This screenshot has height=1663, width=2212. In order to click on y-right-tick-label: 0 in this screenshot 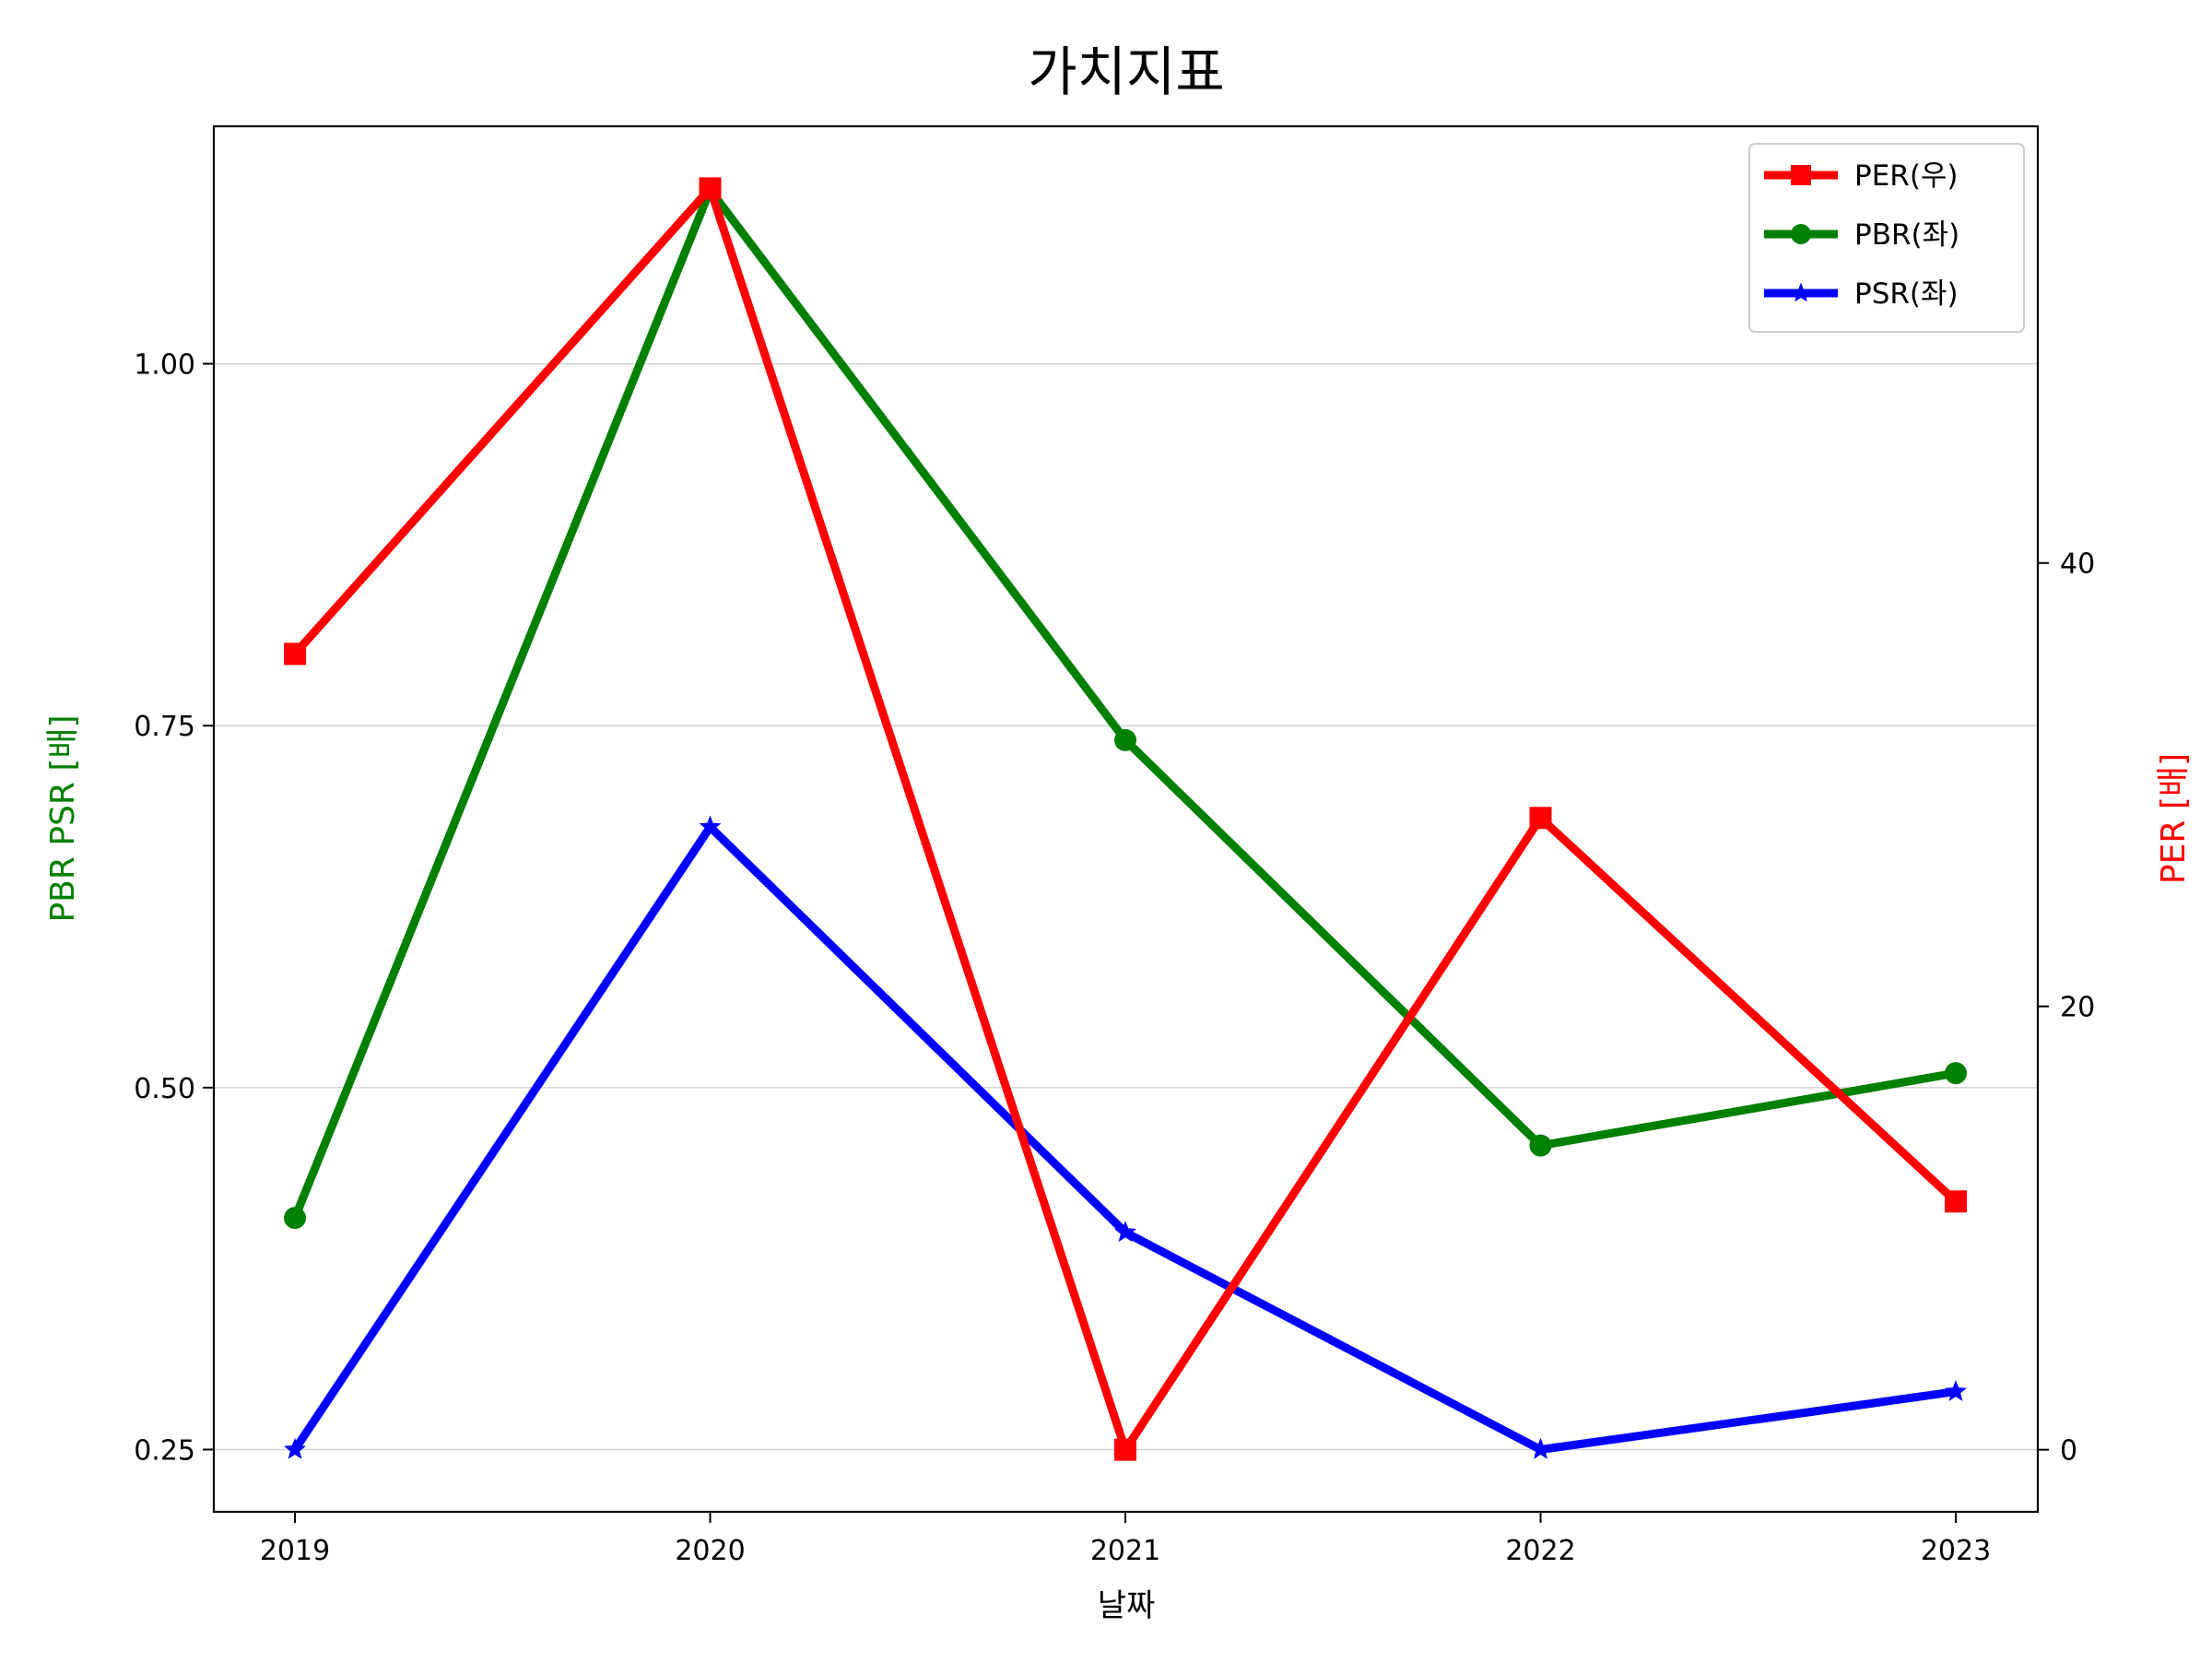, I will do `click(2068, 1451)`.